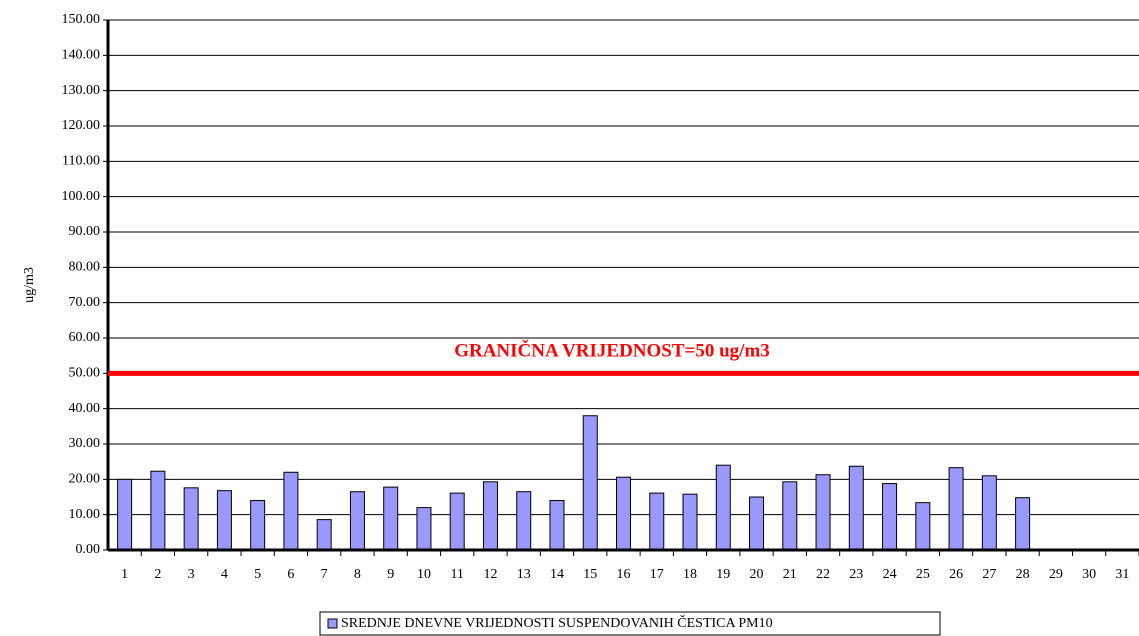 The image size is (1139, 636). What do you see at coordinates (956, 574) in the screenshot?
I see `x-tick-label: 26` at bounding box center [956, 574].